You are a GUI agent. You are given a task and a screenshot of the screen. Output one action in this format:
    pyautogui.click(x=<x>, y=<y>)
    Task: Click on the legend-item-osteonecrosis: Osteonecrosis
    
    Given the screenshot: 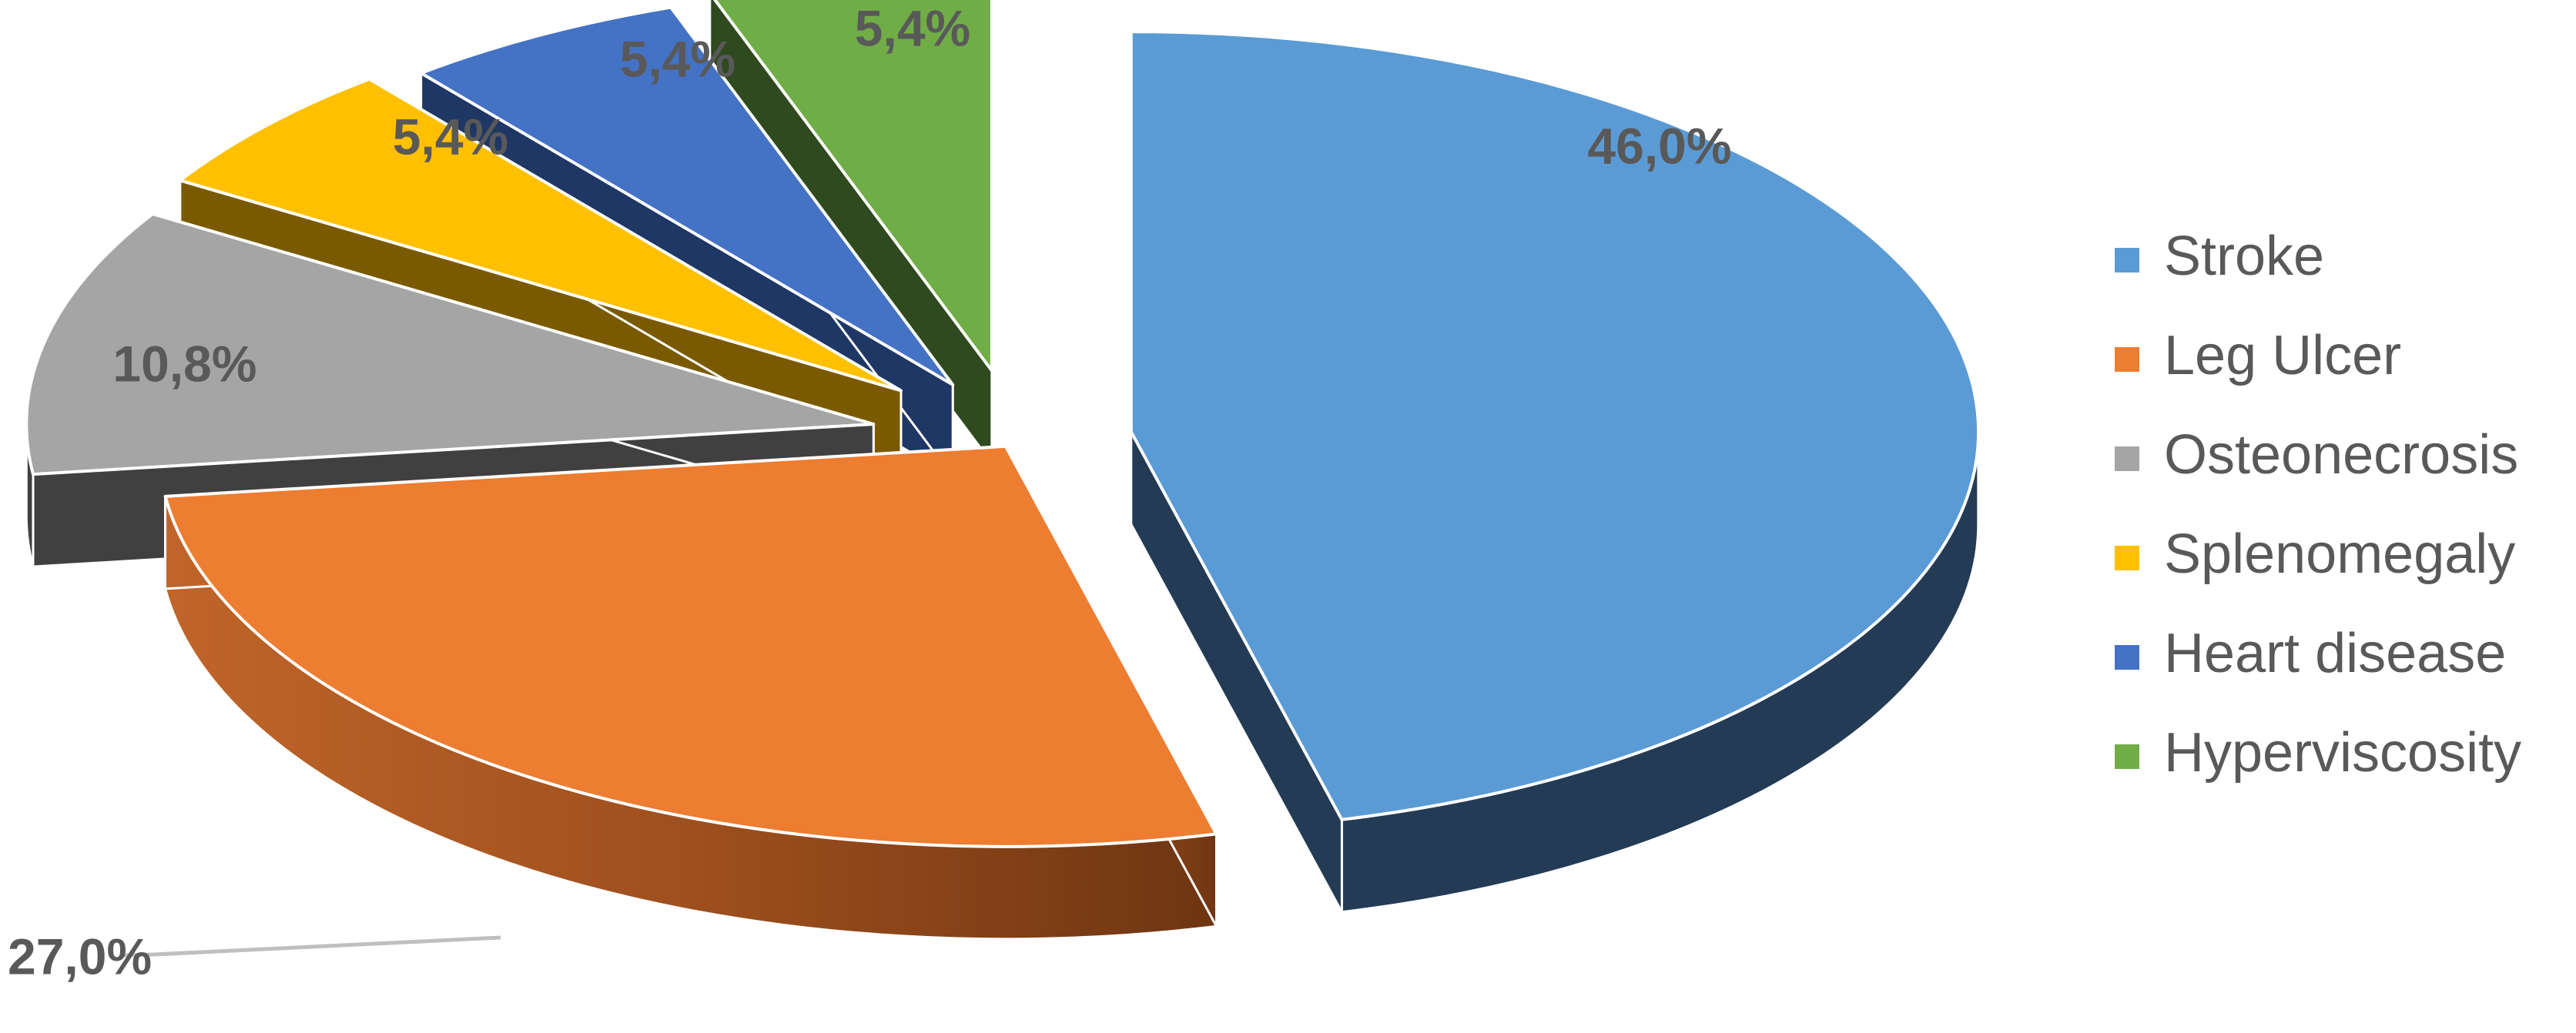 What is the action you would take?
    pyautogui.click(x=2316, y=455)
    